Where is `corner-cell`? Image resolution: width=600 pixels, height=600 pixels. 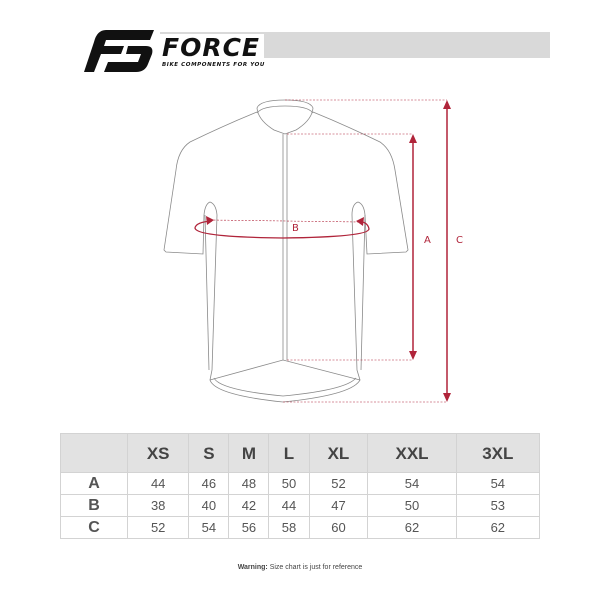 corner-cell is located at coordinates (94, 453).